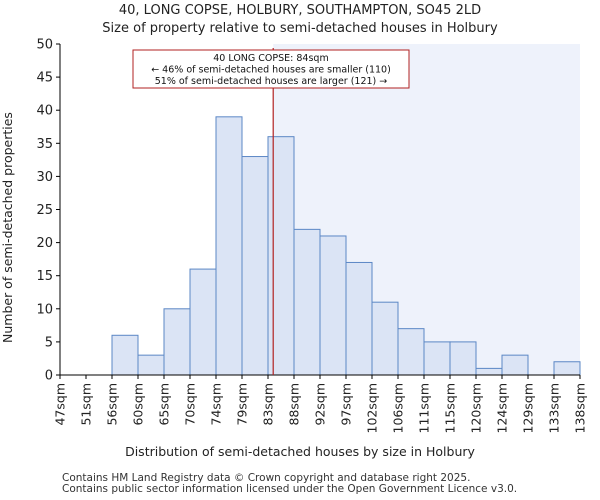 The width and height of the screenshot is (600, 500). What do you see at coordinates (125, 355) in the screenshot?
I see `bar-56sqm` at bounding box center [125, 355].